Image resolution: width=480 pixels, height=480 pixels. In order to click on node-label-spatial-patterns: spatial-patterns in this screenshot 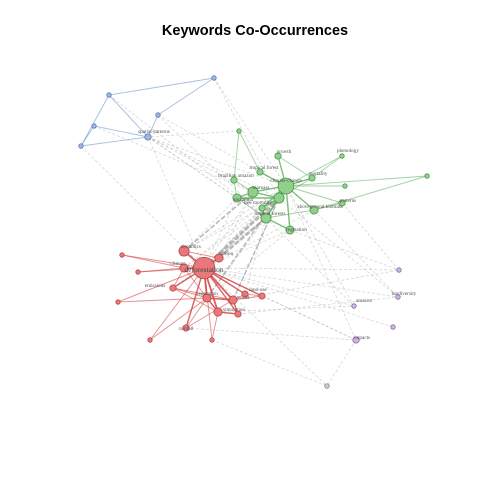, I will do `click(154, 132)`.